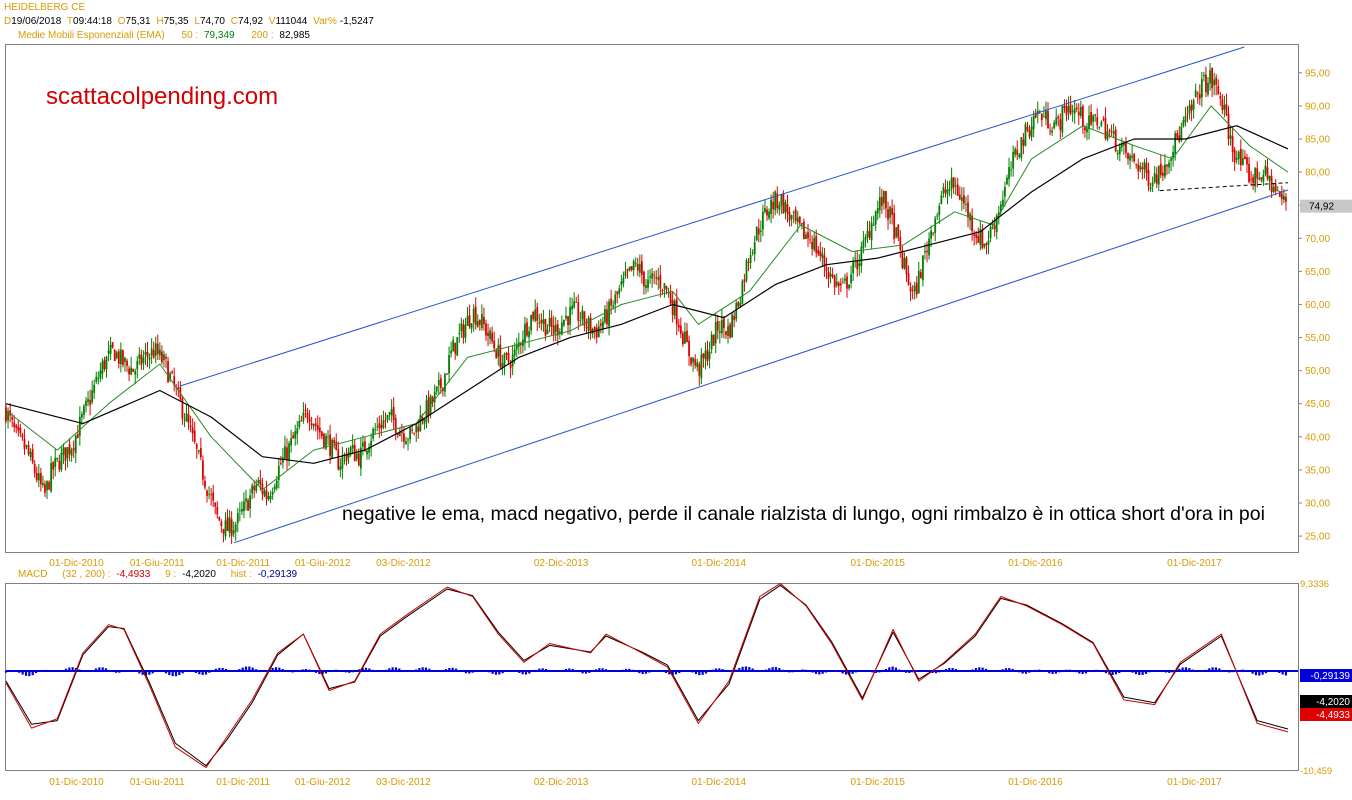  I want to click on ema50-value: 79,349, so click(219, 35).